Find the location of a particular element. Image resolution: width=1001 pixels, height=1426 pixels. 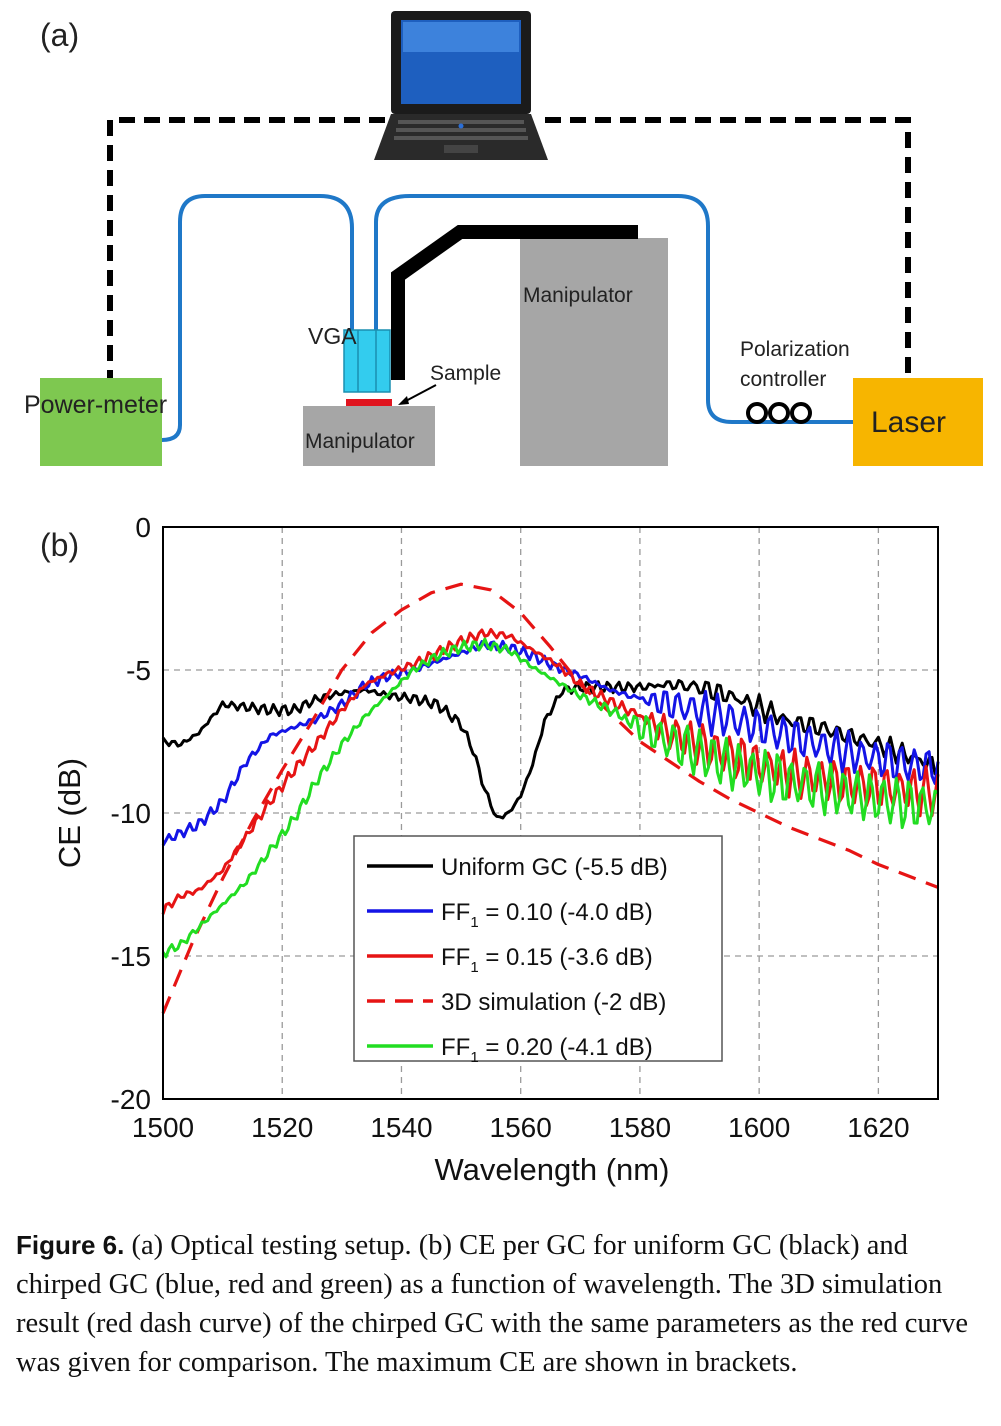

vga-body is located at coordinates (367, 361).